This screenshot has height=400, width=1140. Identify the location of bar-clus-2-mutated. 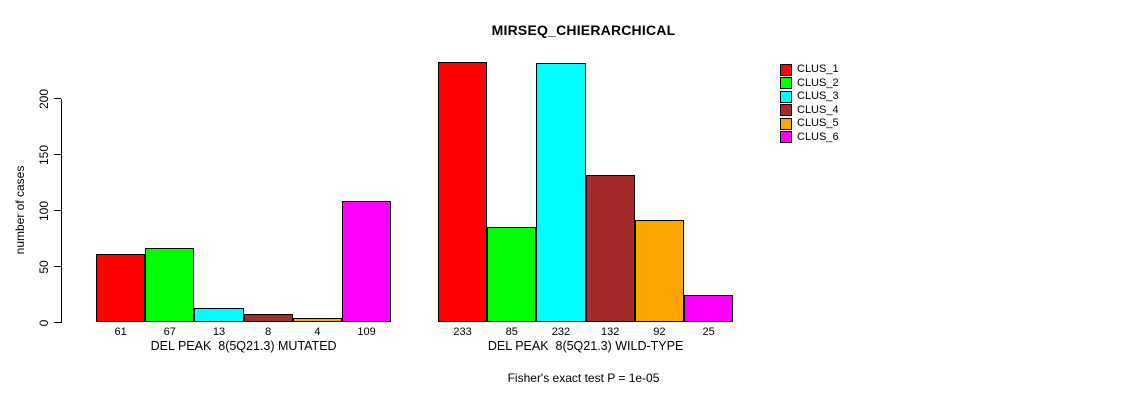
(170, 285).